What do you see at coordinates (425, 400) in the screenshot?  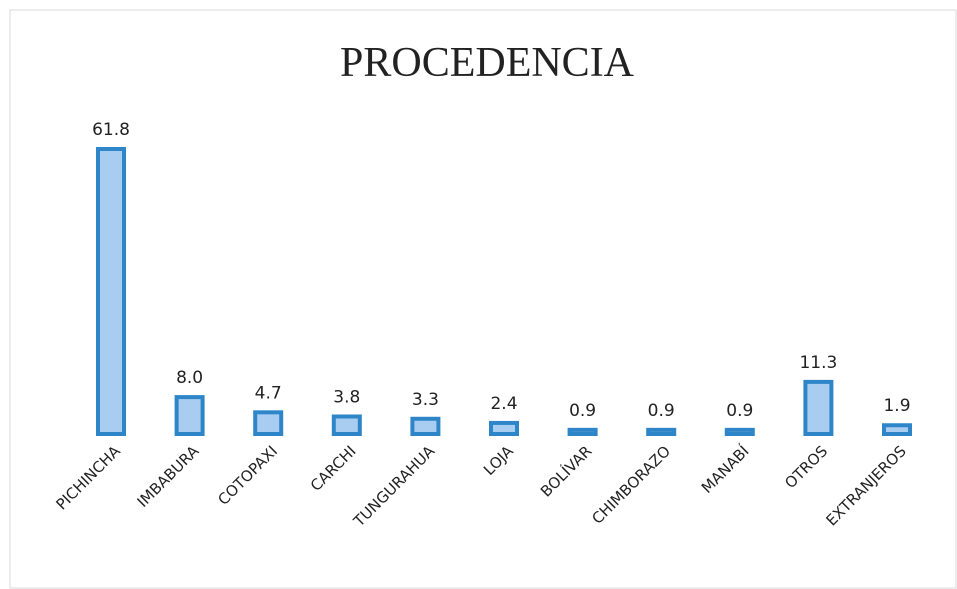 I see `data-label: 3.3` at bounding box center [425, 400].